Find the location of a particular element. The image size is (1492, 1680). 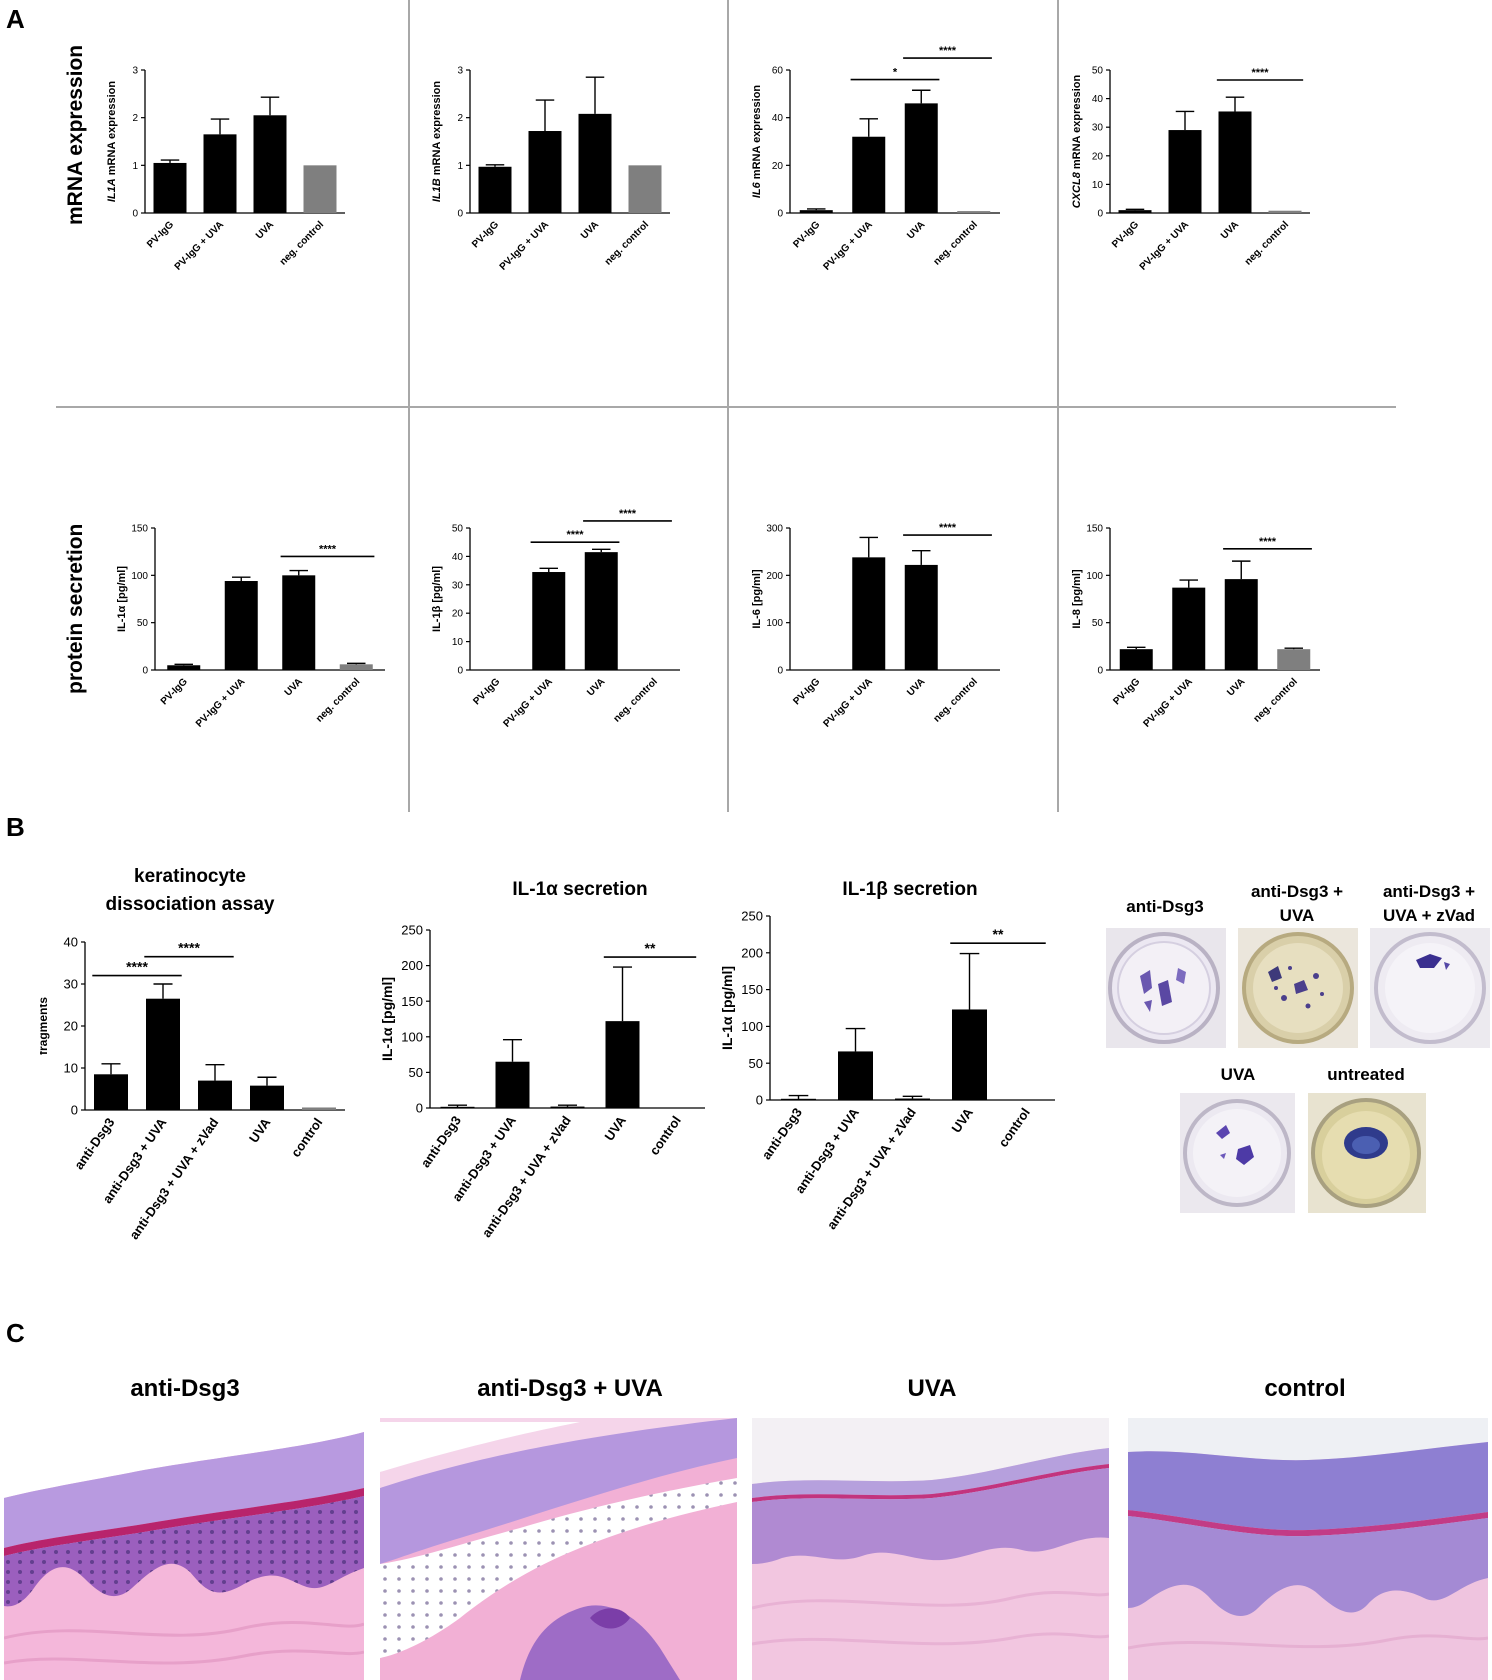

y-tick-label-10: 10 is located at coordinates (458, 642).